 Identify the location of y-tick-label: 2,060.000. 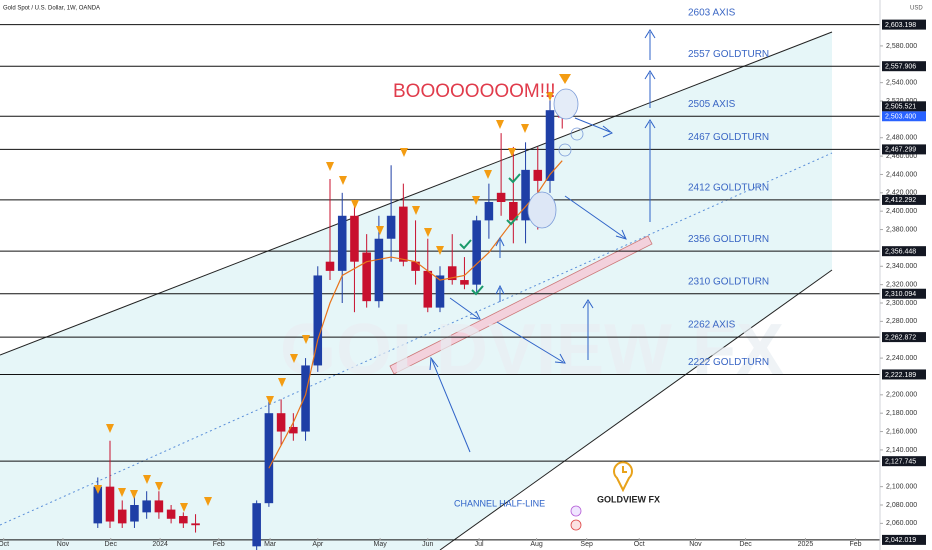
(901, 523).